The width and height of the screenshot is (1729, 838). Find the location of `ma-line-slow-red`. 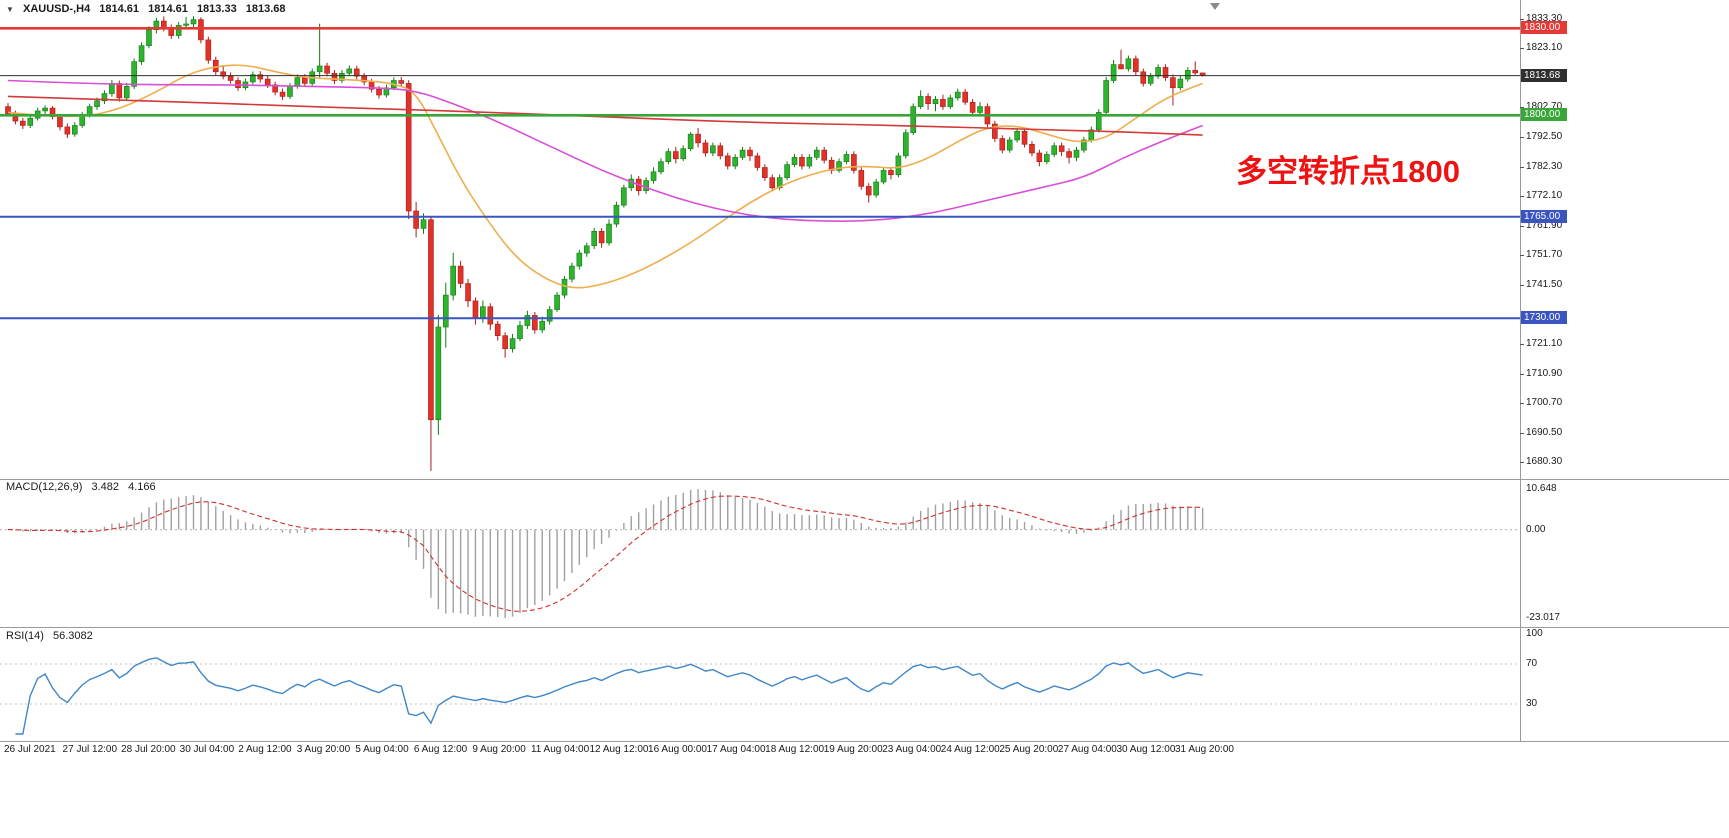

ma-line-slow-red is located at coordinates (605, 115).